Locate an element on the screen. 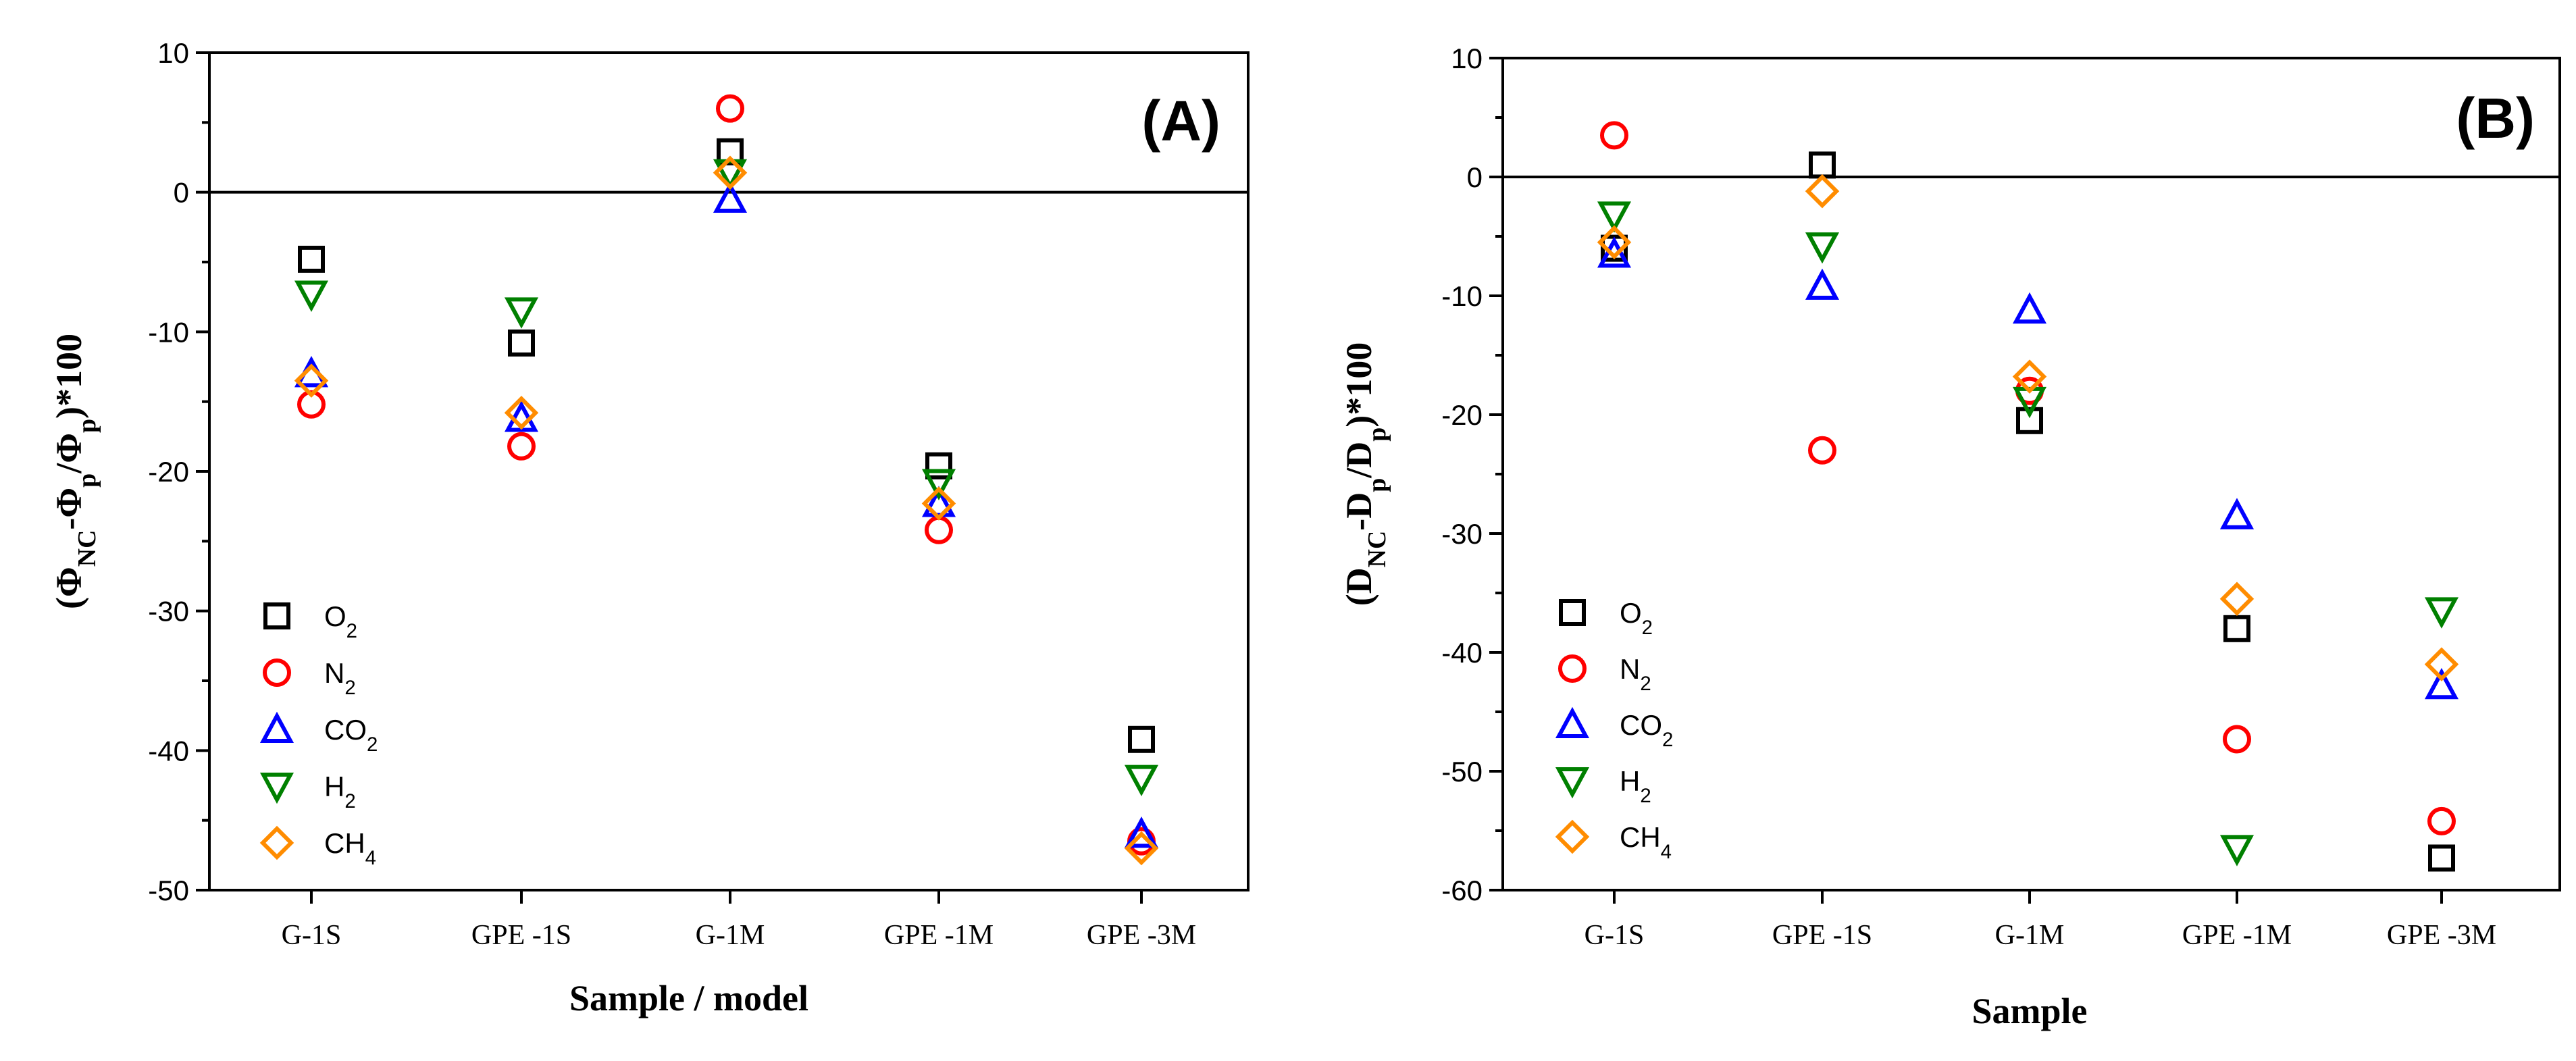 The image size is (2576, 1061). x-axis-label: Sample / model is located at coordinates (688, 998).